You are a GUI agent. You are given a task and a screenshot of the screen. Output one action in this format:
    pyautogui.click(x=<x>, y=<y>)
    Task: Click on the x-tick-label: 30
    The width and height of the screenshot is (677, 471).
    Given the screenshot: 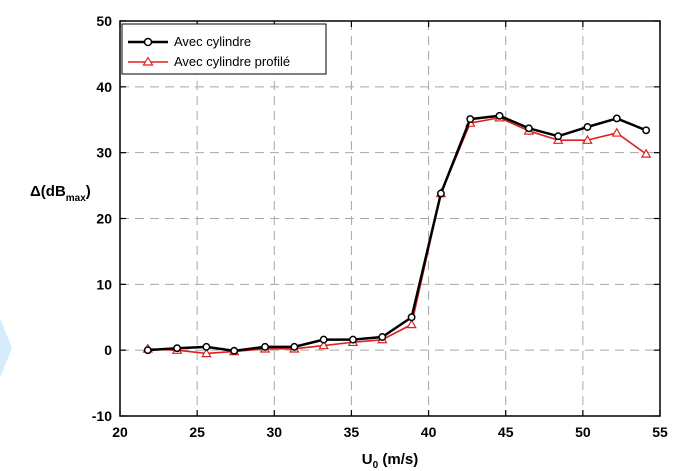 What is the action you would take?
    pyautogui.click(x=274, y=432)
    